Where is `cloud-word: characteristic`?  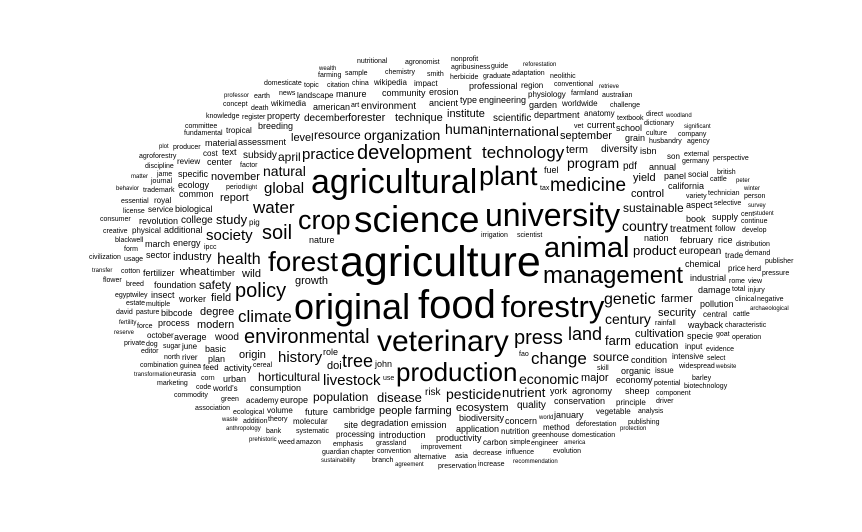
cloud-word: characteristic is located at coordinates (745, 325).